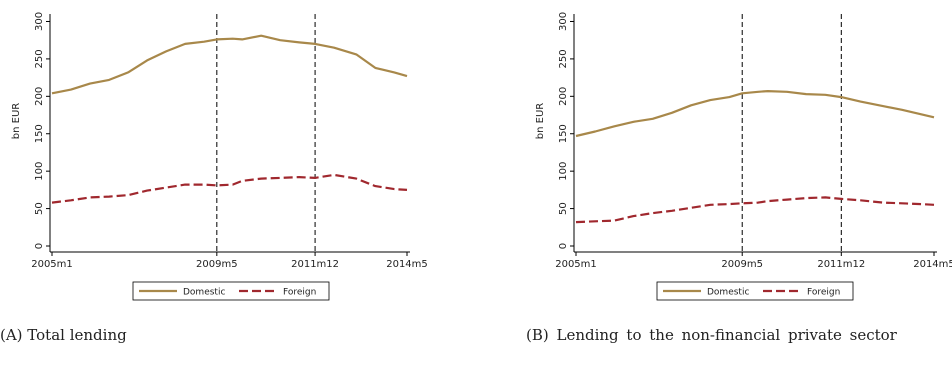 Image resolution: width=952 pixels, height=372 pixels. What do you see at coordinates (63, 335) in the screenshot?
I see `caption-total-lending: (A) Total lending` at bounding box center [63, 335].